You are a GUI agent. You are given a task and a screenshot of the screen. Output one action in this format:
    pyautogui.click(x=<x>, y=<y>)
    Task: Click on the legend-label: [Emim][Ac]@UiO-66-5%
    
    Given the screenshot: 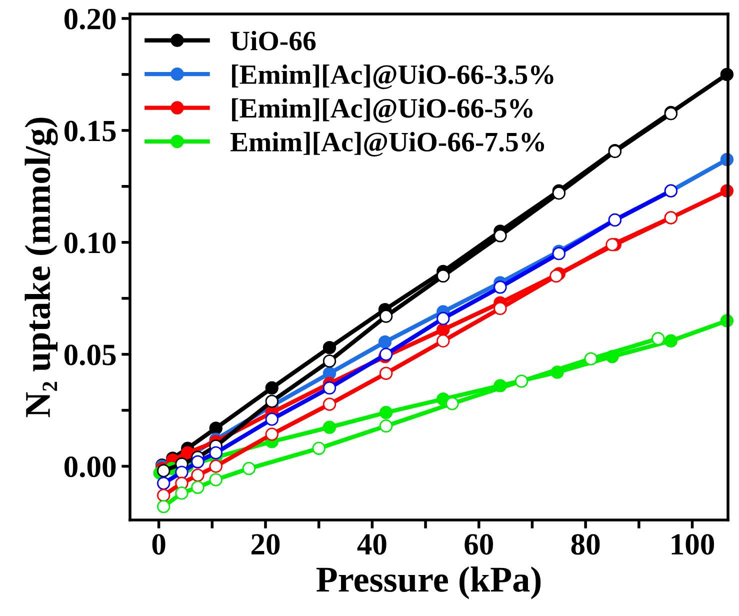 What is the action you would take?
    pyautogui.click(x=382, y=110)
    